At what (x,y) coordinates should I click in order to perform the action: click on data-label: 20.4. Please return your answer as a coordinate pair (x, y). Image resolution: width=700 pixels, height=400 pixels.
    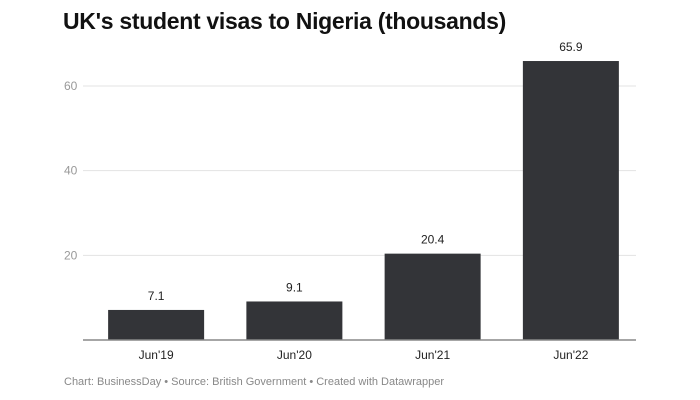
    Looking at the image, I should click on (433, 240).